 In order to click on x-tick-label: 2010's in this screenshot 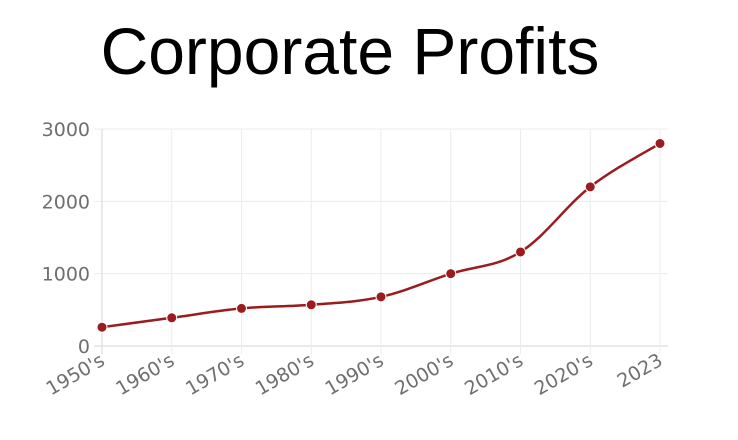, I will do `click(494, 374)`.